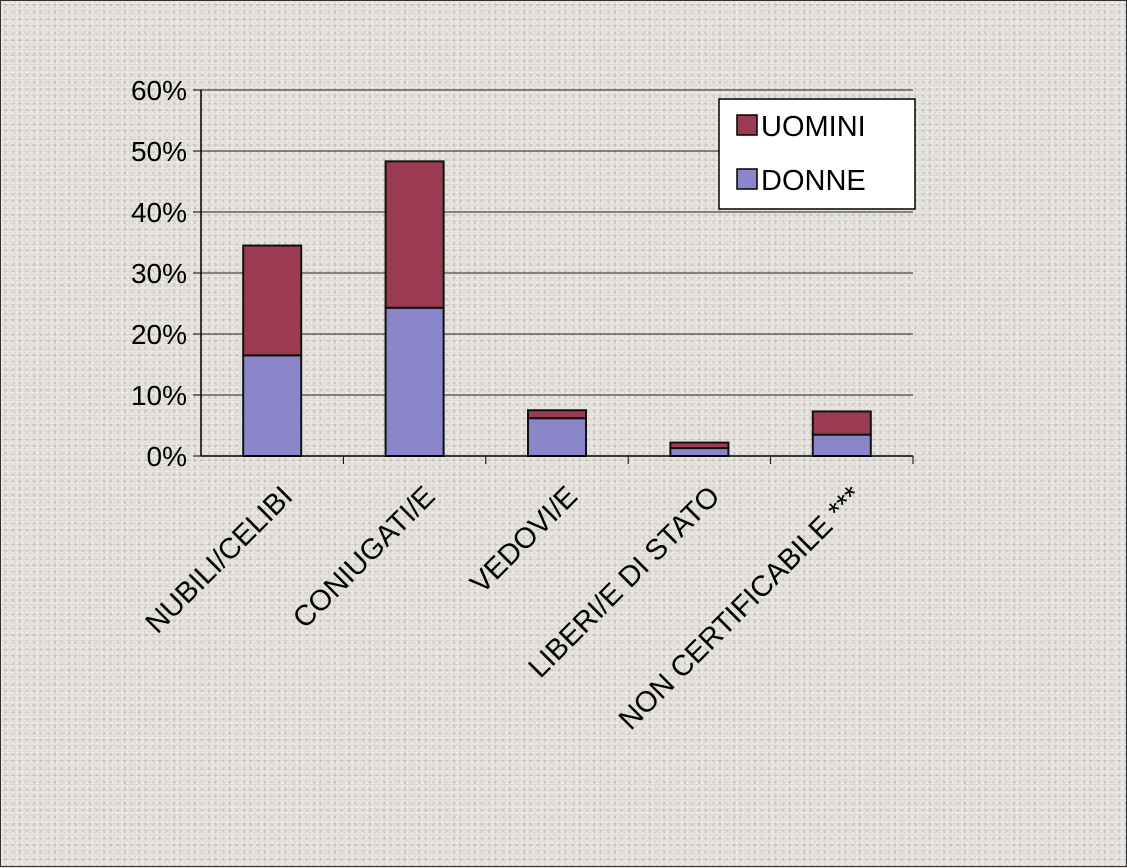 The width and height of the screenshot is (1127, 868). Describe the element at coordinates (817, 154) in the screenshot. I see `legend: UOMINI DONNE` at that location.